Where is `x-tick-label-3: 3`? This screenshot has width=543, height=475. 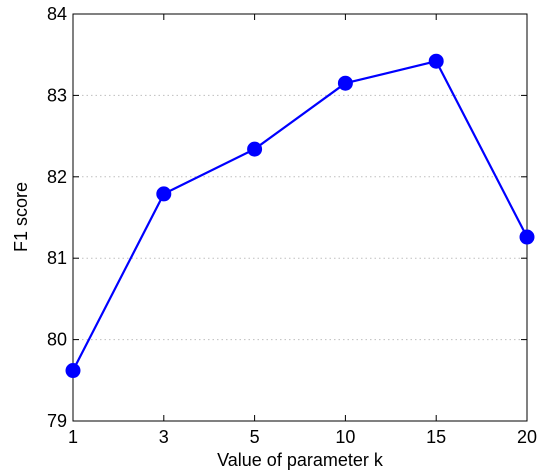
x-tick-label-3: 3 is located at coordinates (164, 437).